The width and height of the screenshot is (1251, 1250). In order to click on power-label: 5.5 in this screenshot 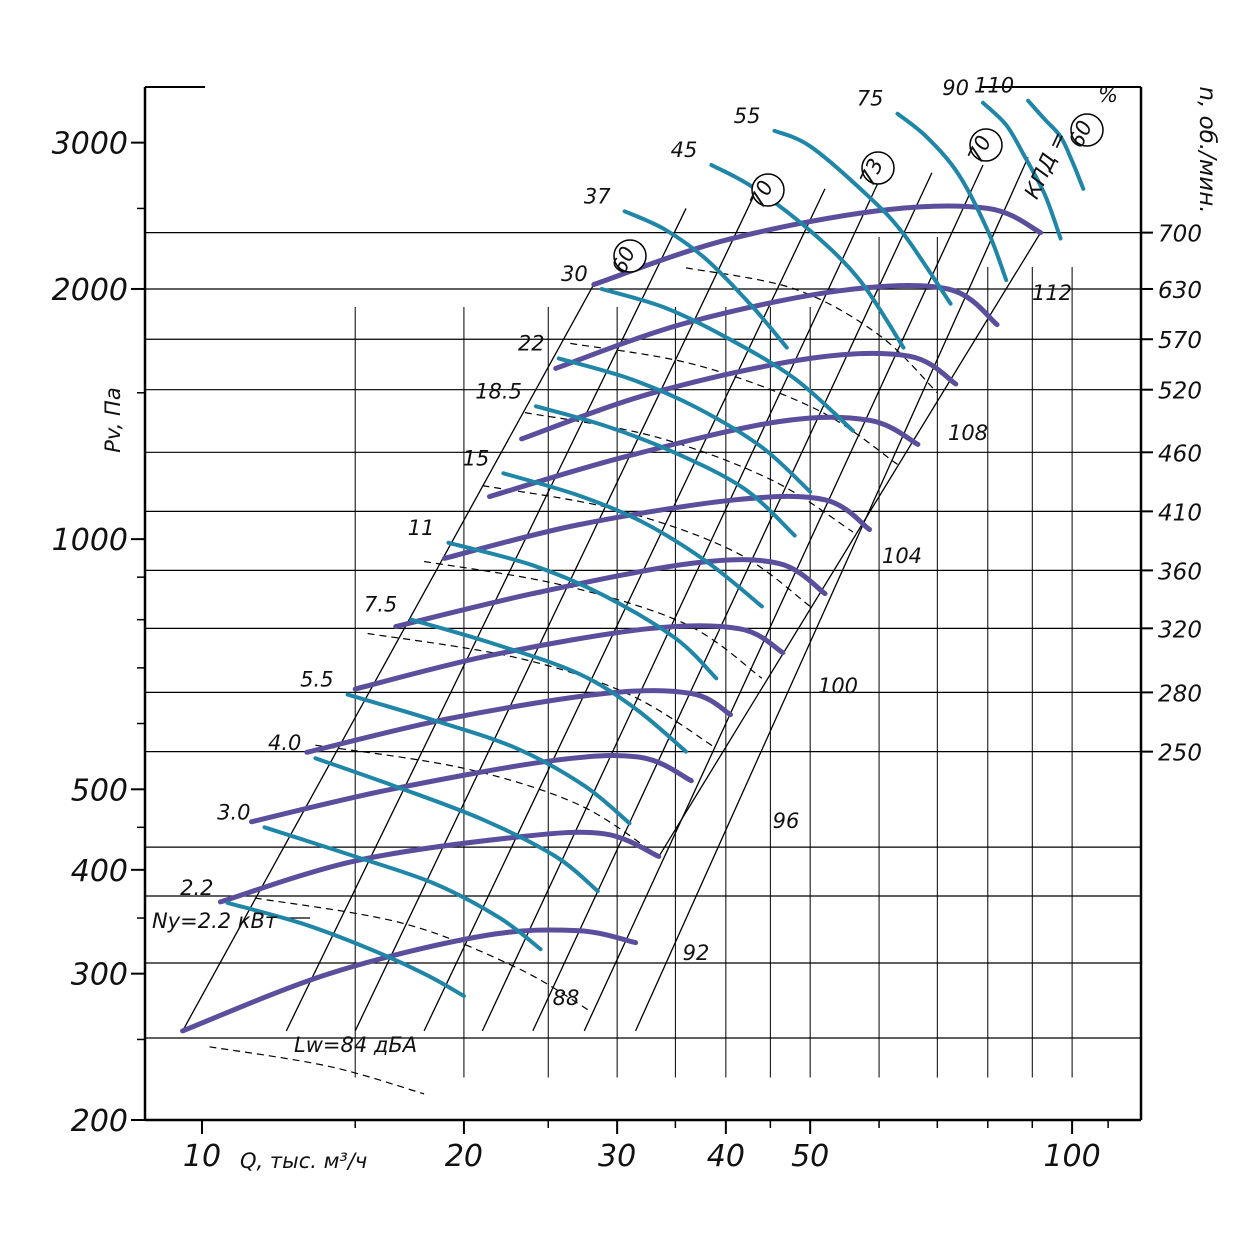, I will do `click(316, 680)`.